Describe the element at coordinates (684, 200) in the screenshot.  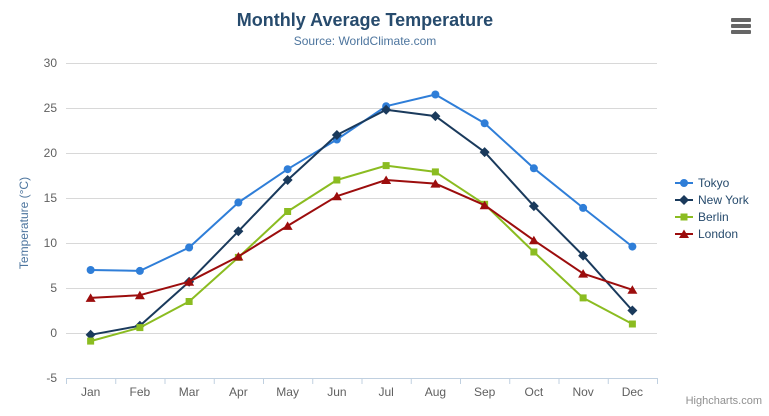
I see `legend-marker-diamond-icon` at that location.